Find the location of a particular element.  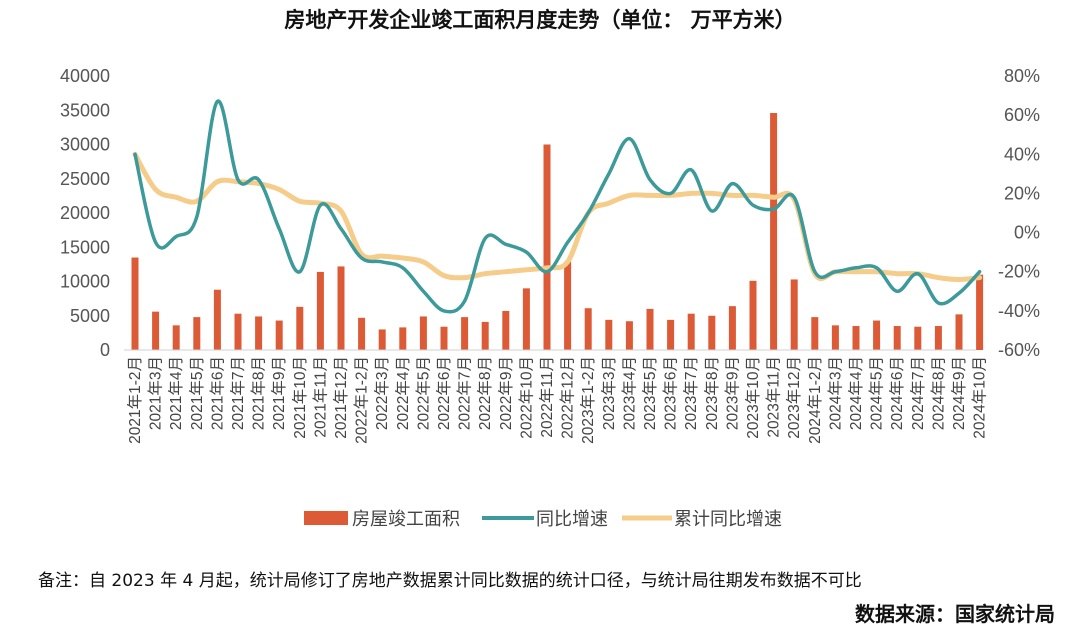

legend: 房屋竣工面积 同比增速 累计同比增速 is located at coordinates (543, 519).